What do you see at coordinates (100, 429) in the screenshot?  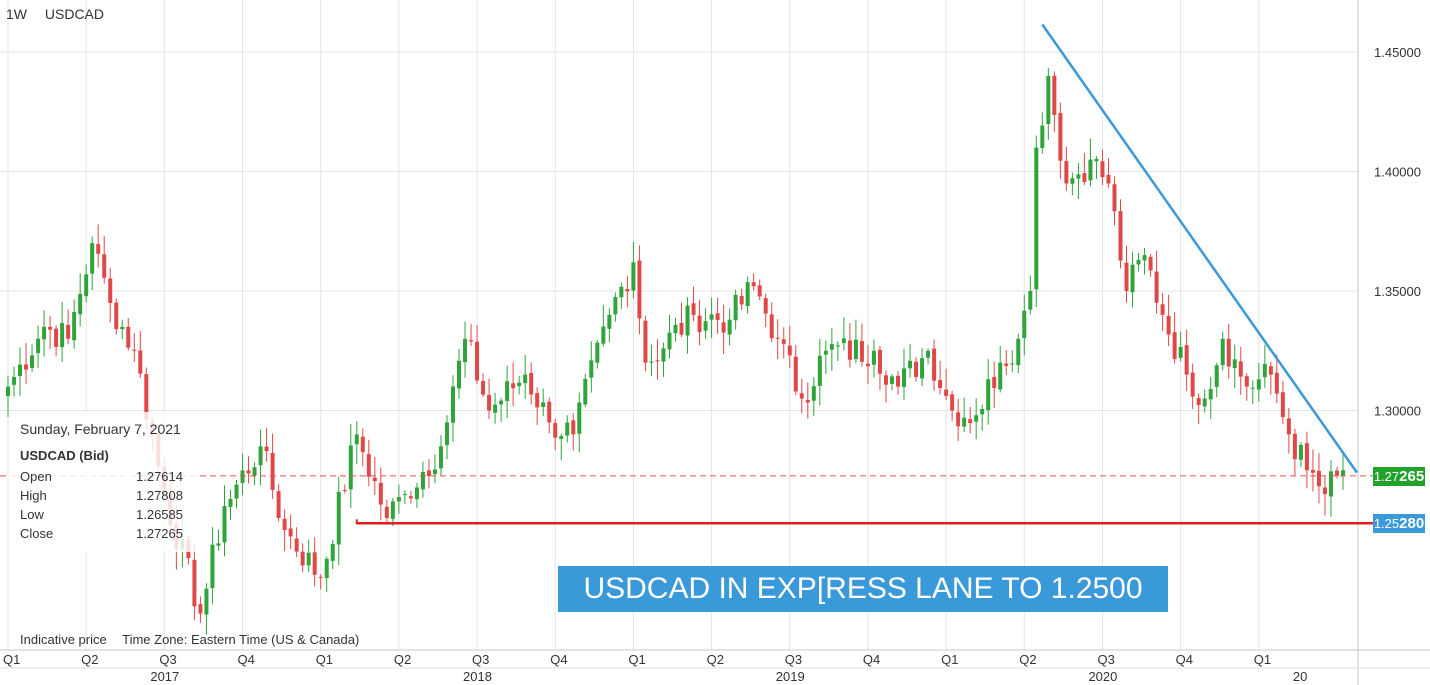 I see `ohlc-date: Sunday, February 7, 2021` at bounding box center [100, 429].